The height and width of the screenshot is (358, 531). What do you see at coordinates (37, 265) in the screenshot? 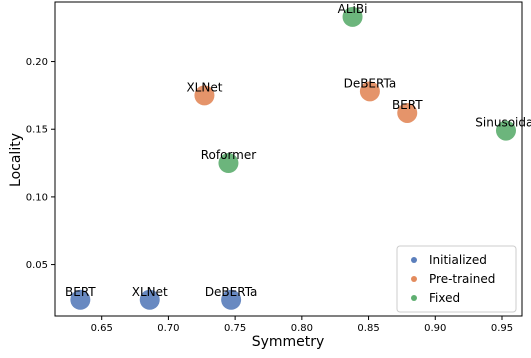
I see `y-tick-label: 0.05` at bounding box center [37, 265].